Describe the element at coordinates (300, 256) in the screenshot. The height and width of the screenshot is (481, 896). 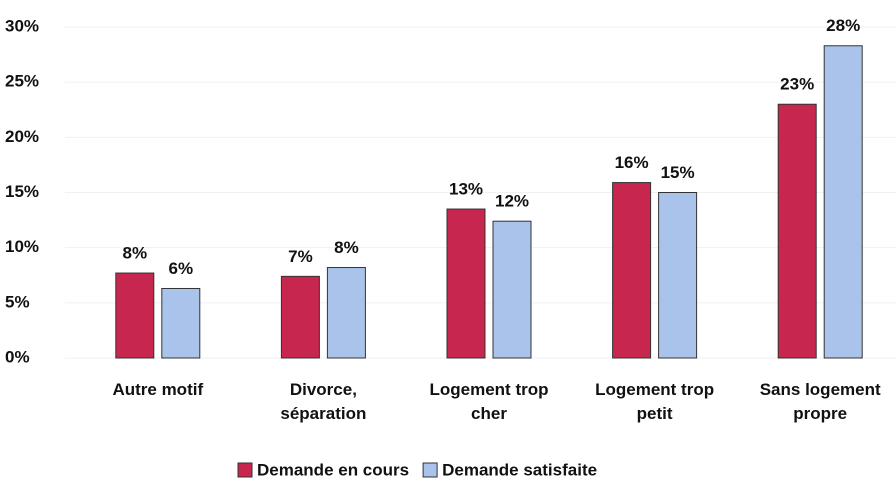
I see `data-label: 7%` at that location.